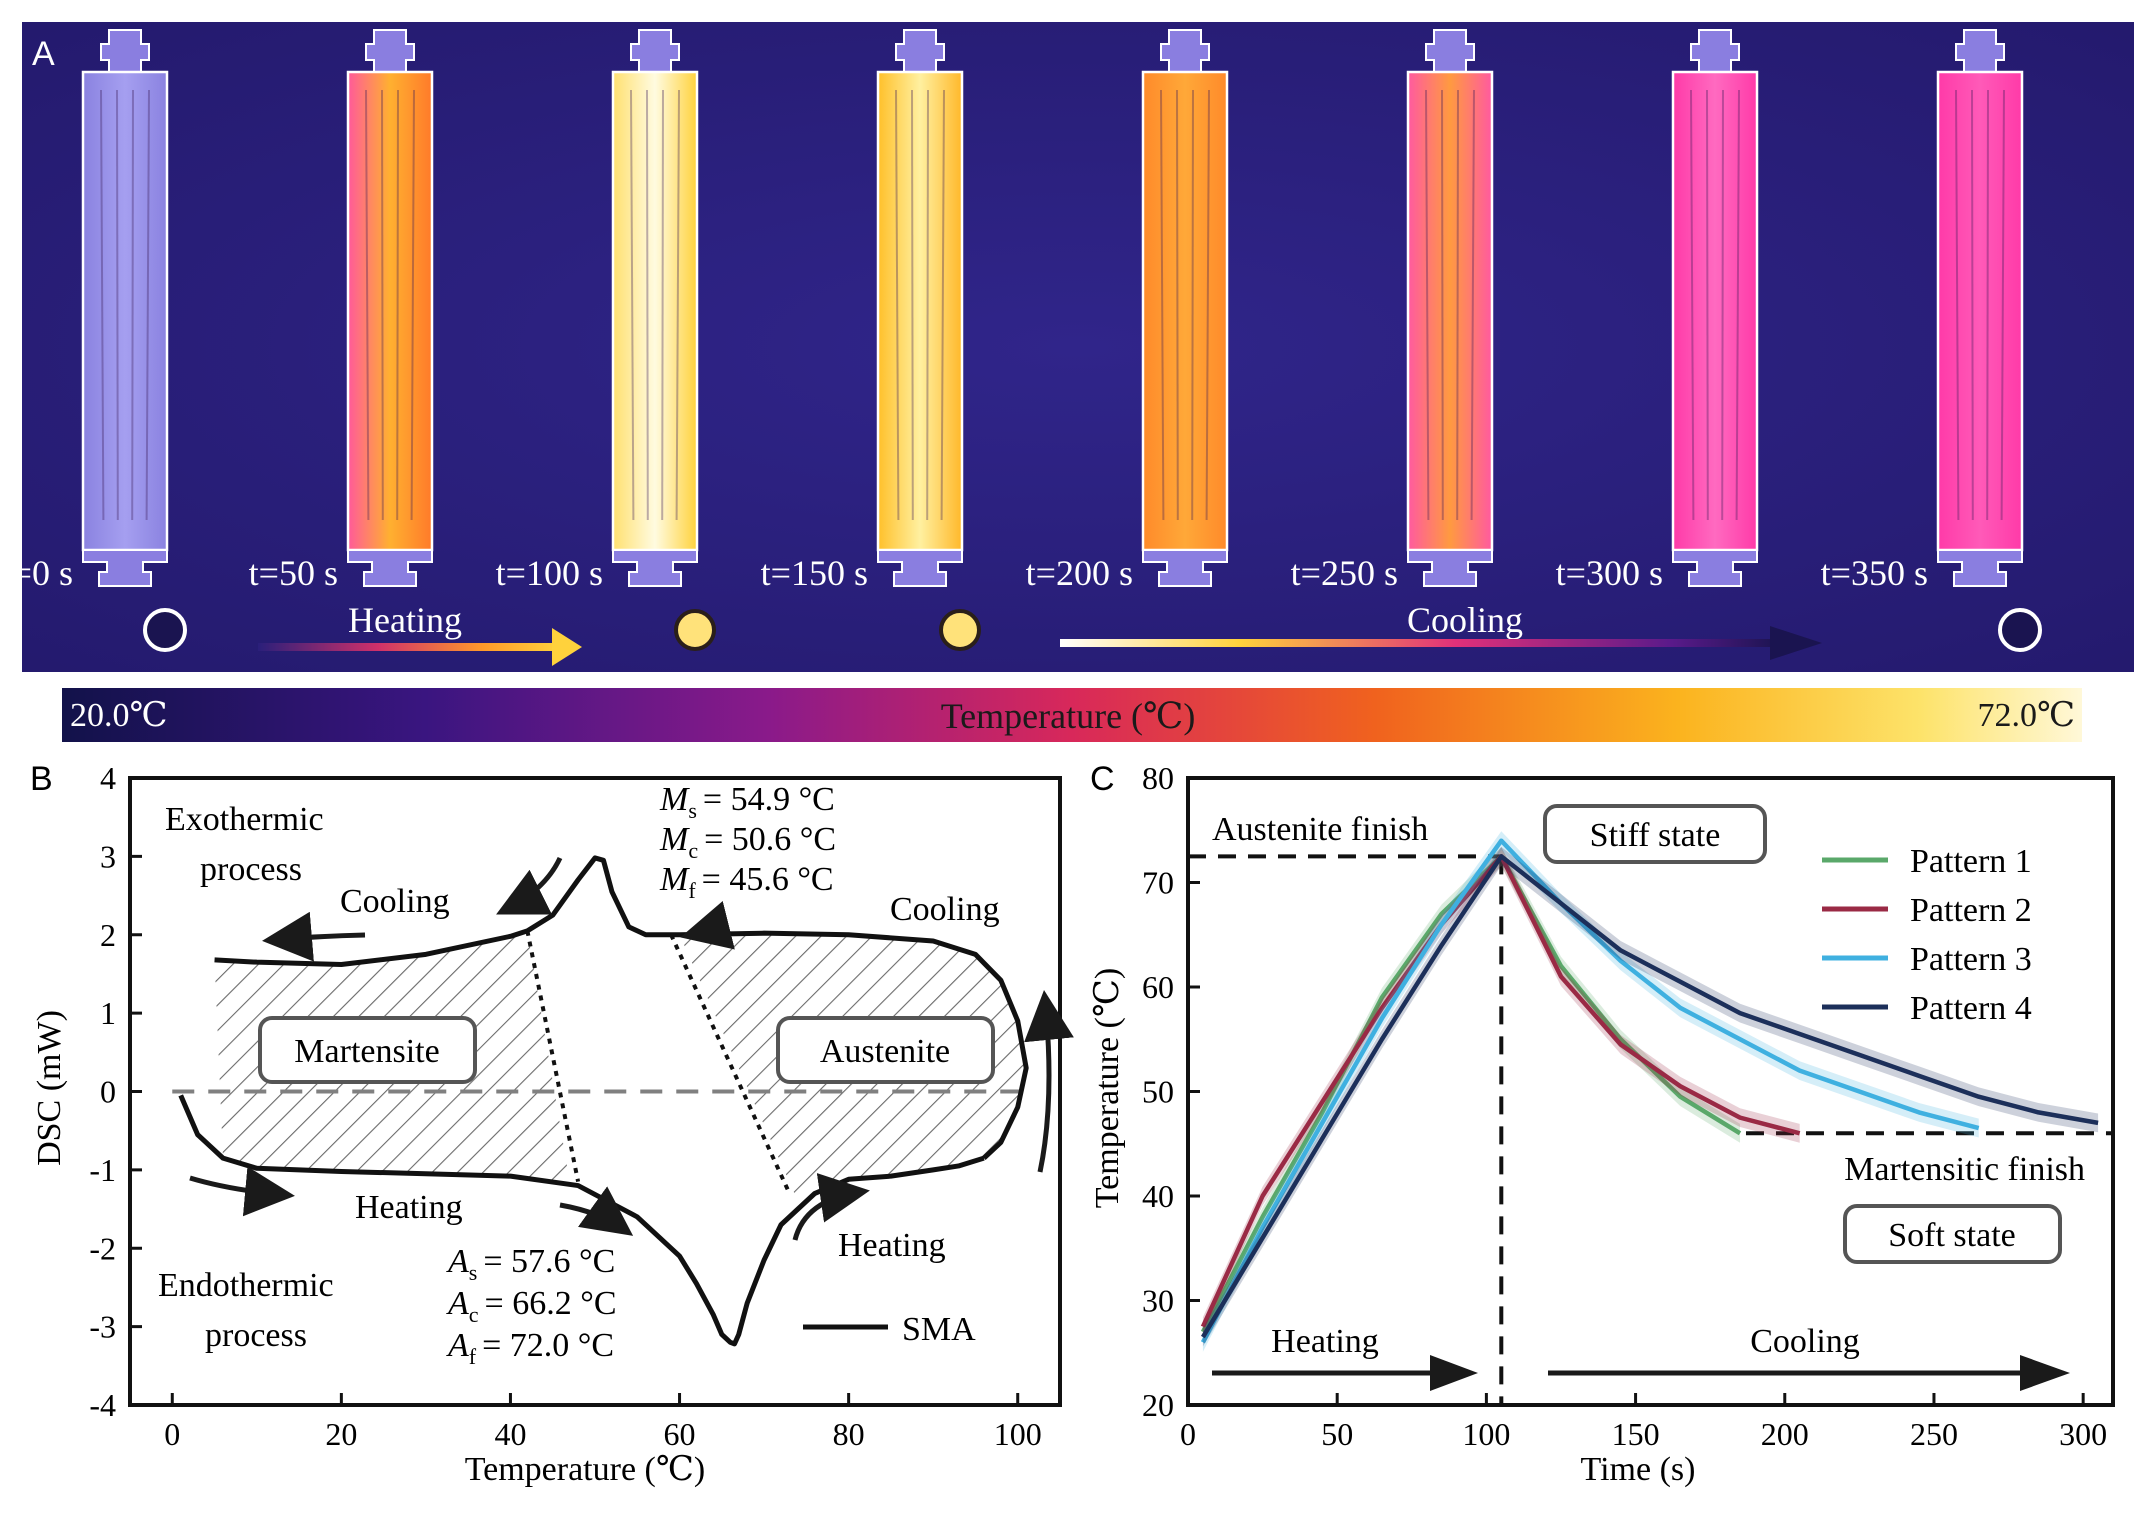  Describe the element at coordinates (831, 1207) in the screenshot. I see `heating-arrow-right` at that location.